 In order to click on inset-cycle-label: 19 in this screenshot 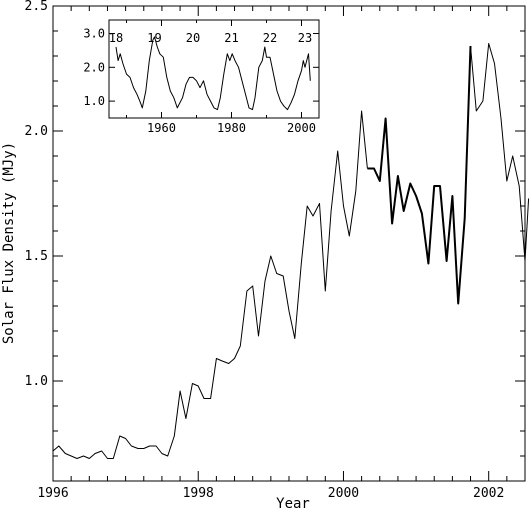, I will do `click(154, 38)`.